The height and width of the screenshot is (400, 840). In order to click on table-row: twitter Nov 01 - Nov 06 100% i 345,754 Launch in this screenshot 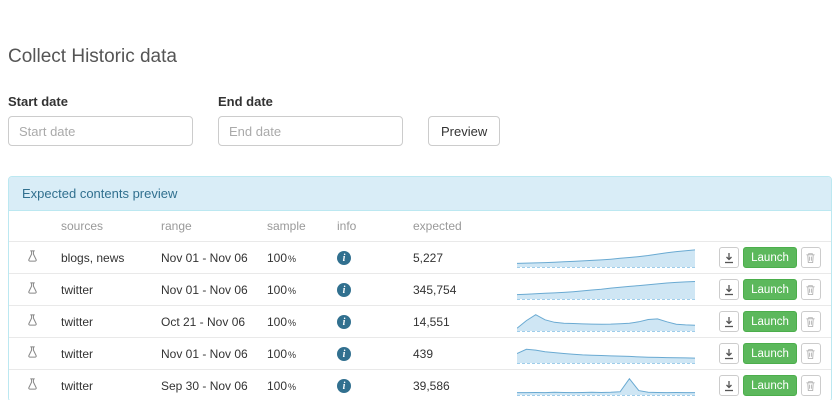, I will do `click(420, 289)`.